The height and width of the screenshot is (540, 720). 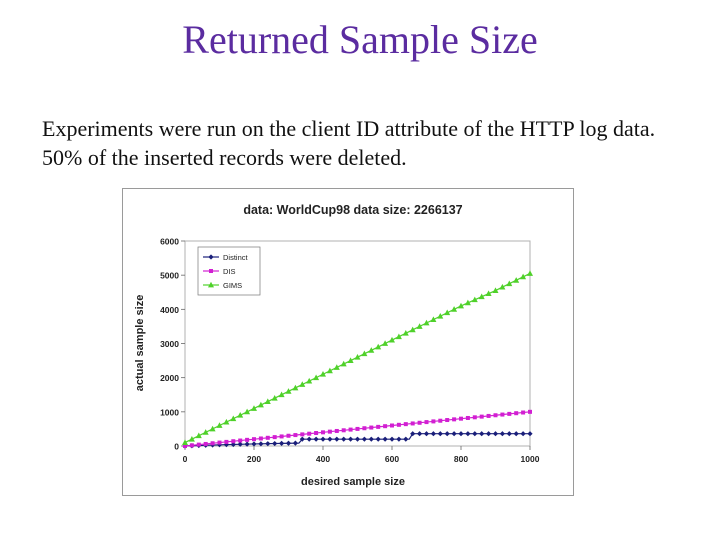 I want to click on legend-label: DIS, so click(x=229, y=271).